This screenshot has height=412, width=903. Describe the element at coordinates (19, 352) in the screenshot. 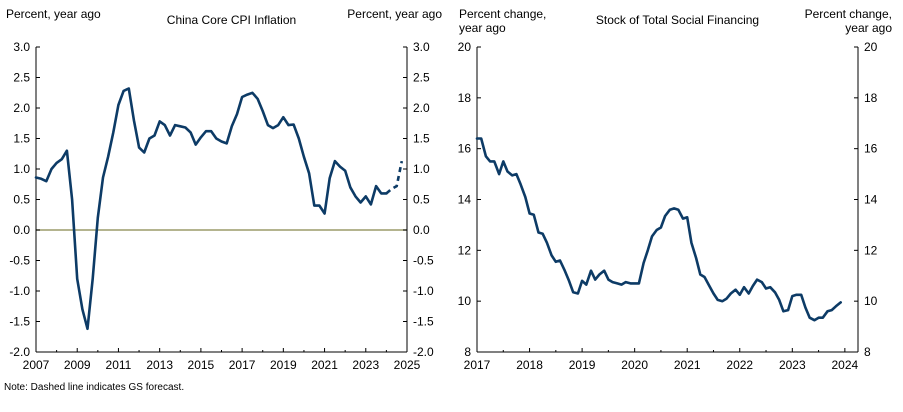

I see `cpi-left-tick-label: -2.0` at that location.